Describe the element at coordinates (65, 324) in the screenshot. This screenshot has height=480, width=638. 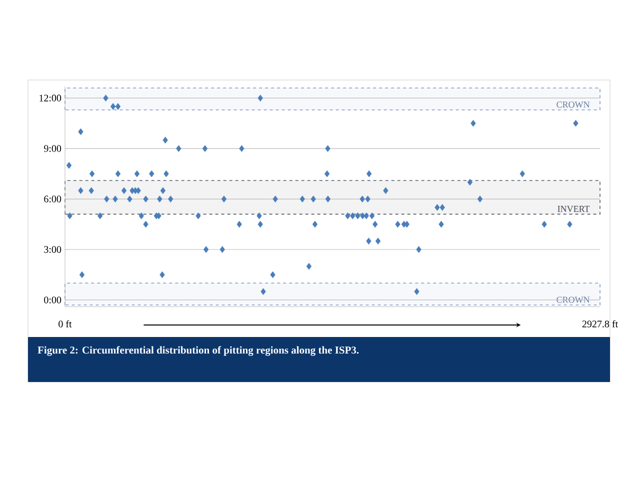
I see `x-tick-label: 0 ft` at that location.